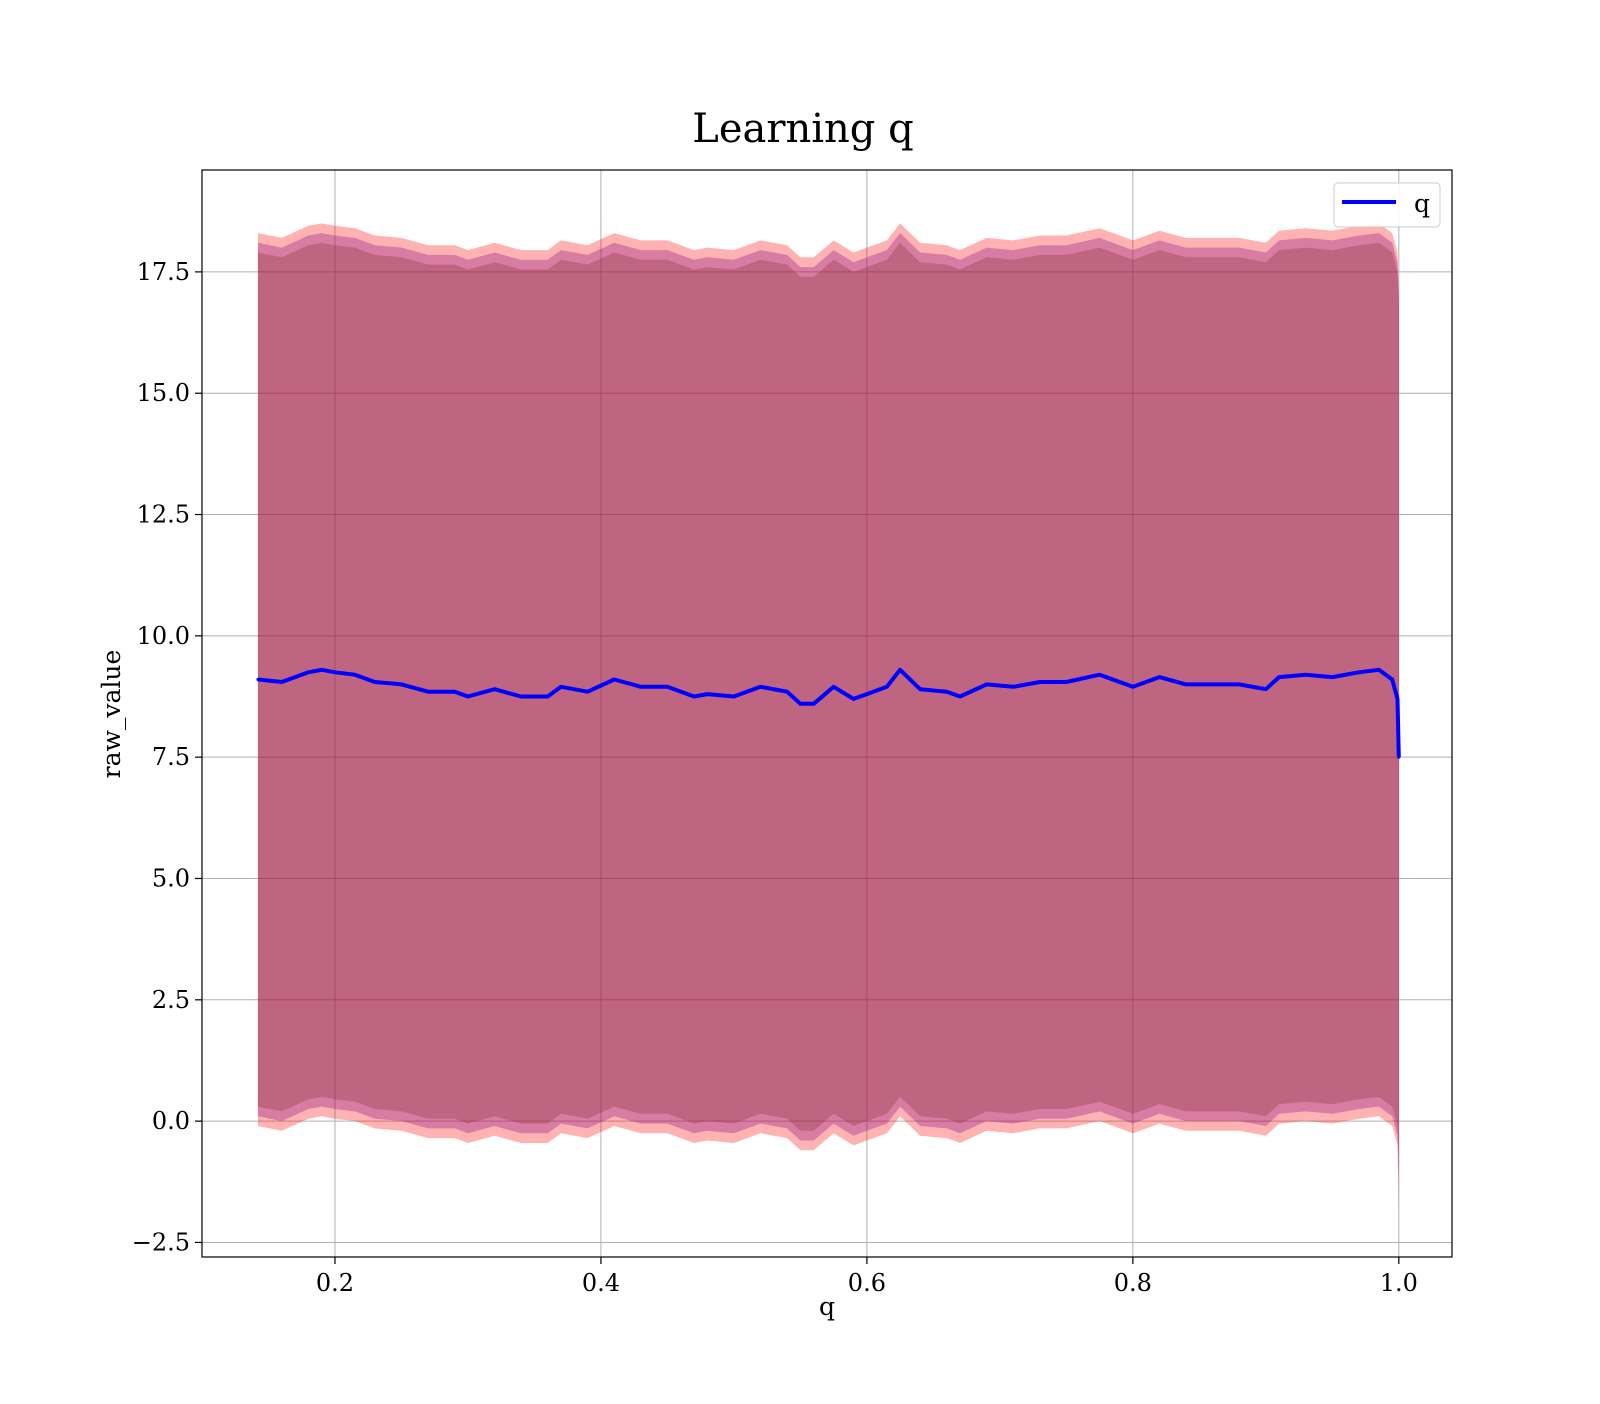  I want to click on x-axis-label: q, so click(827, 1306).